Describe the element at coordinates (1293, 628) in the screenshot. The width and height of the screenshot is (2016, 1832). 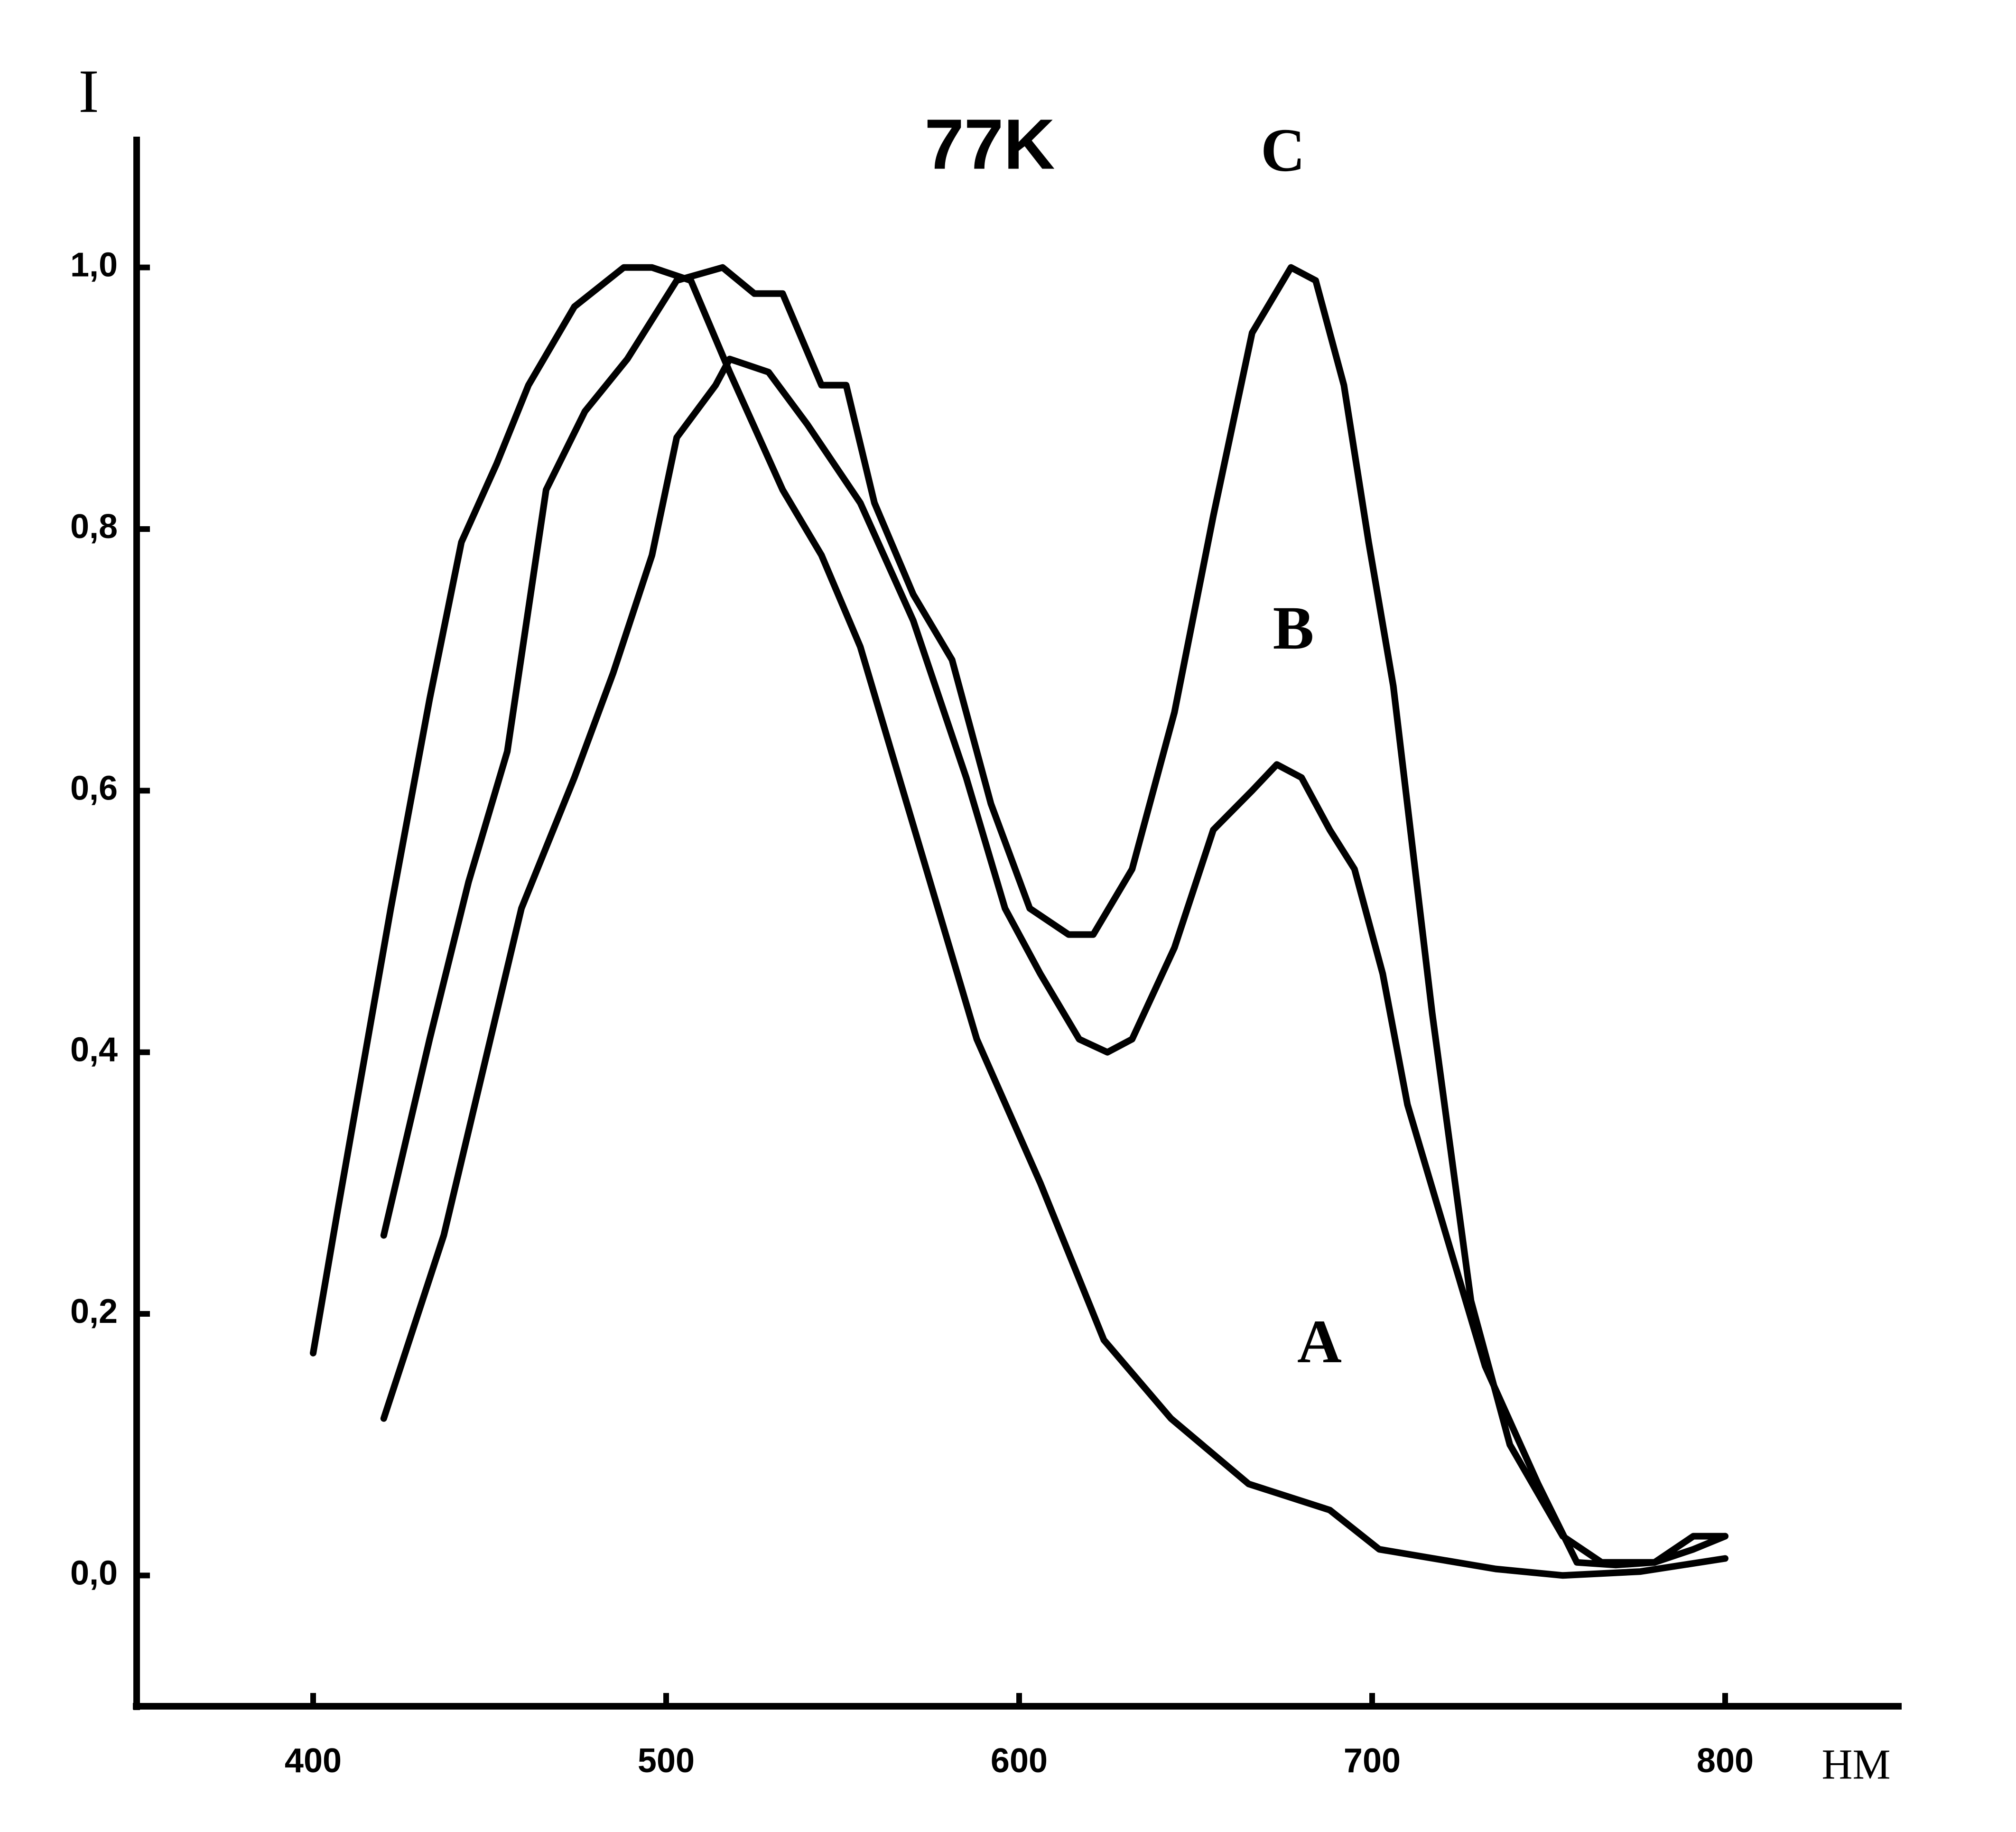
I see `series-label: B` at that location.